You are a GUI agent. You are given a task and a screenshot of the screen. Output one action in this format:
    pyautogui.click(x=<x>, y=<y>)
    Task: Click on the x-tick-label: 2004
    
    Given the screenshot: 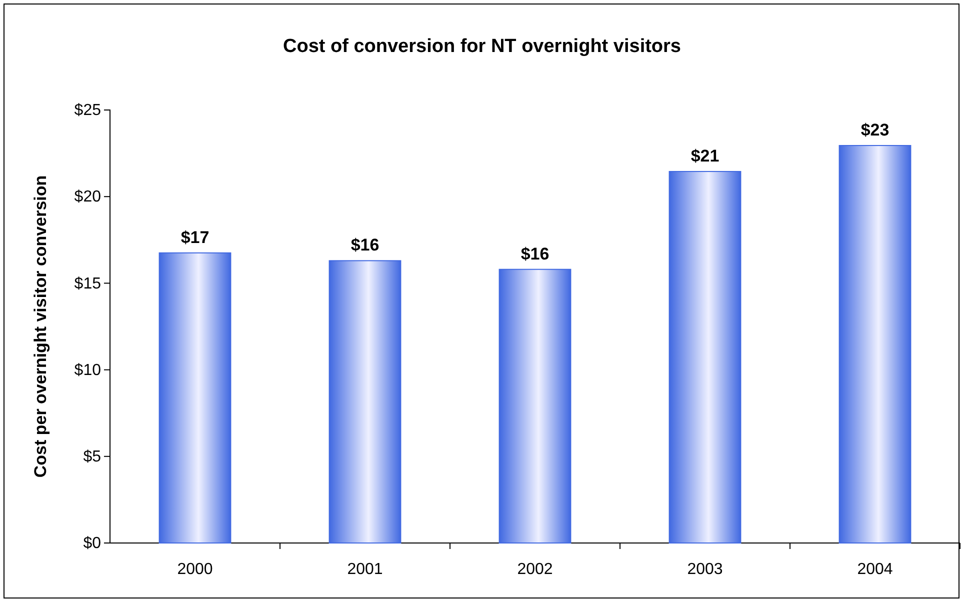 What is the action you would take?
    pyautogui.click(x=875, y=569)
    